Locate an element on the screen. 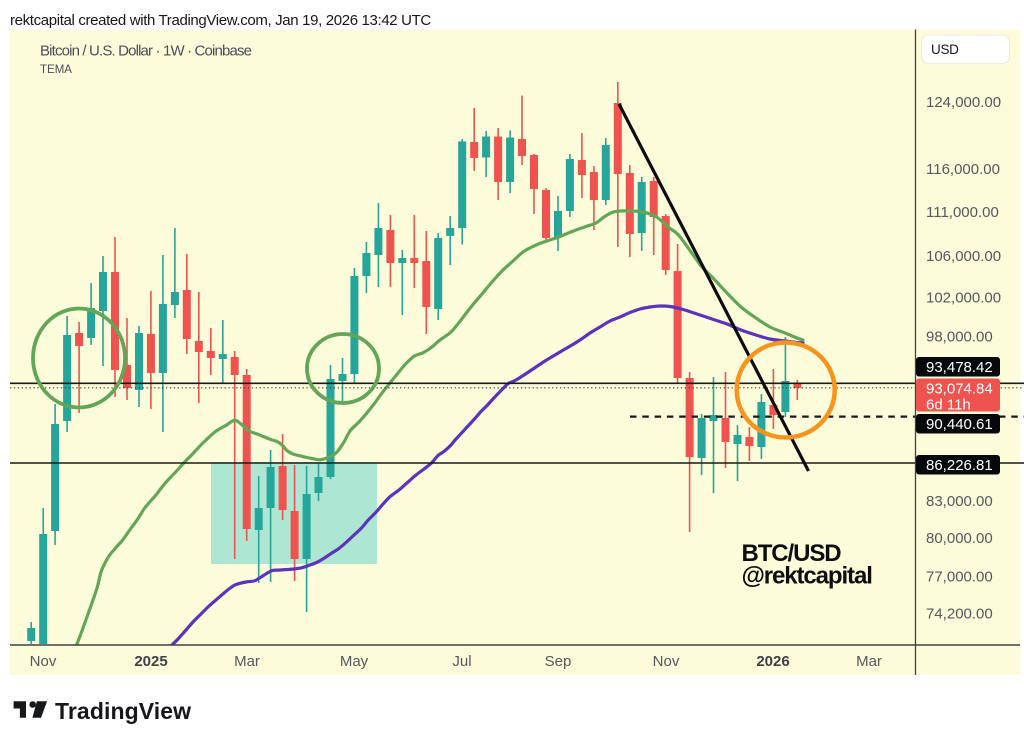 This screenshot has width=1024, height=744. svg-text:Bitcoin / U.S. Dollar · 1W · C: Bitcoin / U.S. Dollar · 1W · Coinbase is located at coordinates (146, 51).